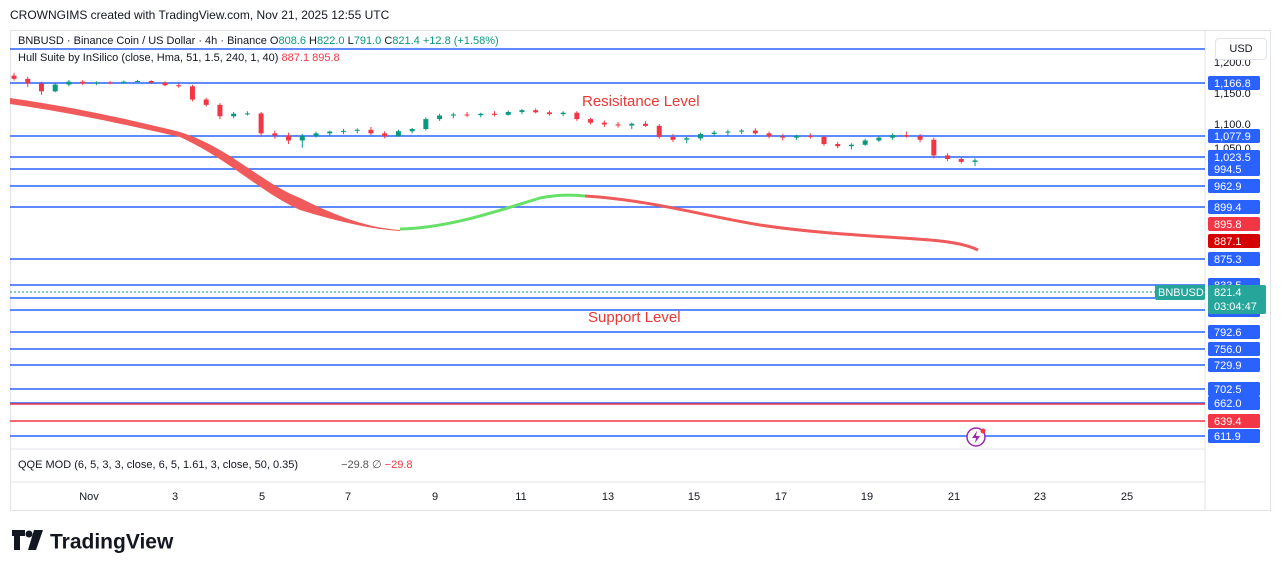 This screenshot has height=571, width=1281. What do you see at coordinates (1228, 293) in the screenshot?
I see `last-price-label: 821.4` at bounding box center [1228, 293].